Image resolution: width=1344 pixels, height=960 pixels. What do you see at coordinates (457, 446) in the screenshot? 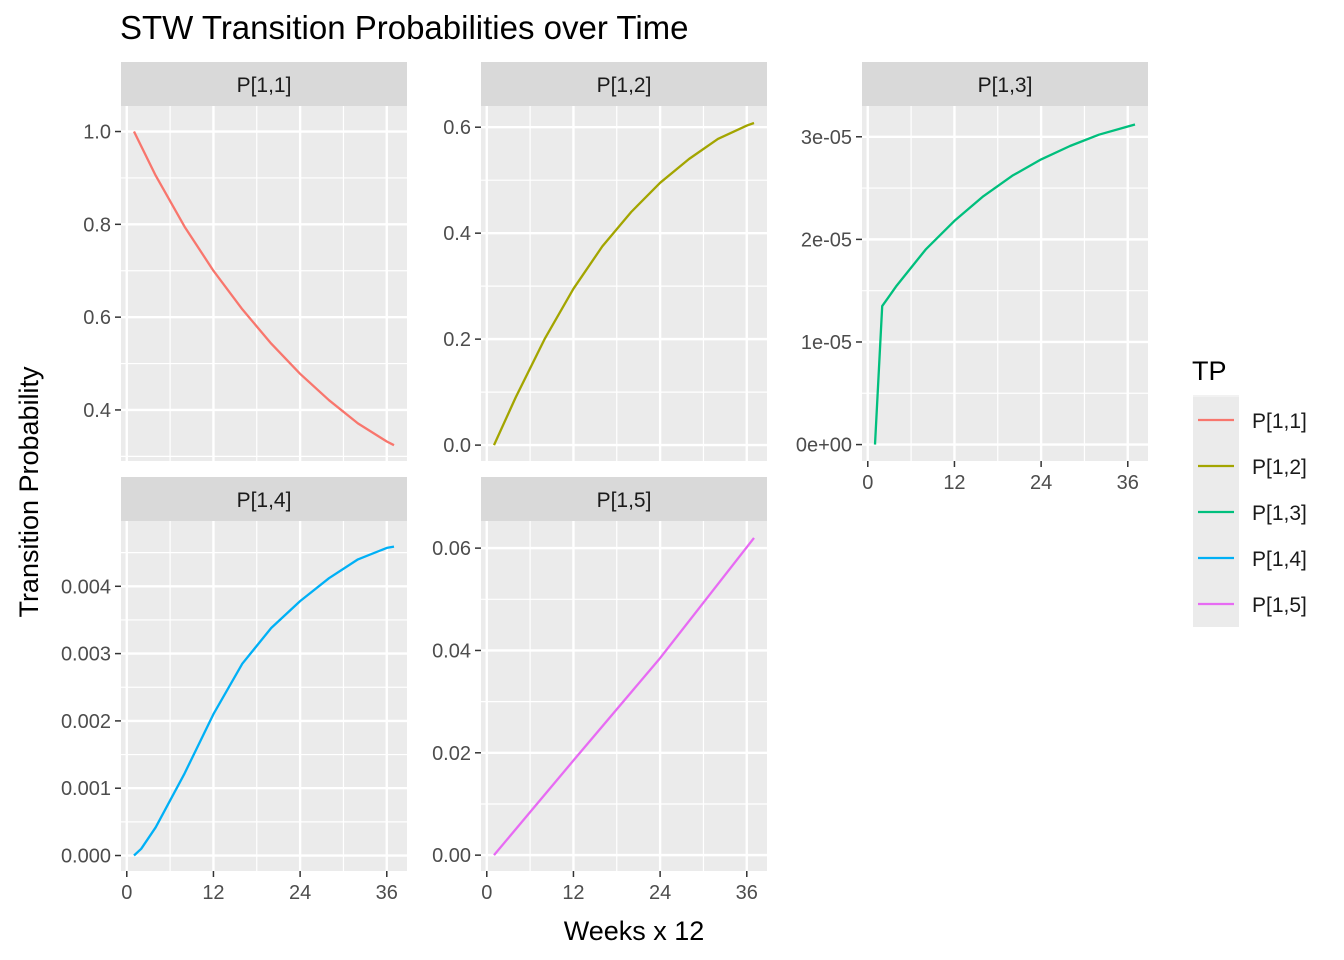
I see `y-tick-label: 0.0` at bounding box center [457, 446].